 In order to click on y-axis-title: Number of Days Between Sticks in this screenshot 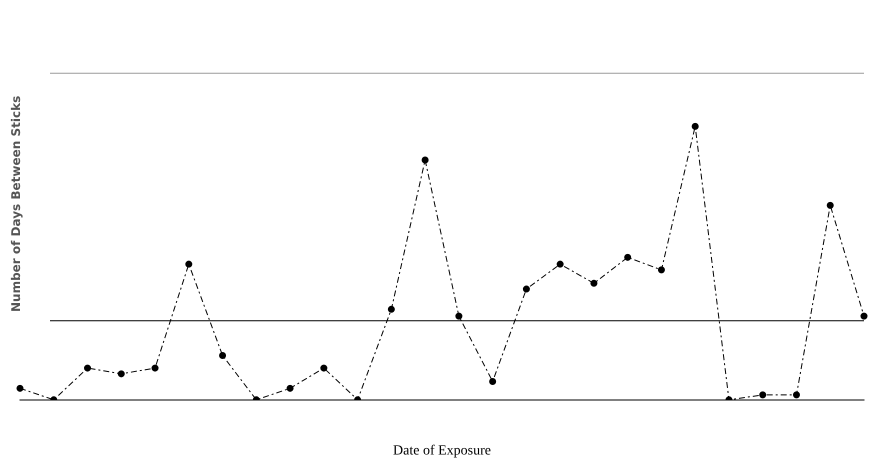, I will do `click(16, 204)`.